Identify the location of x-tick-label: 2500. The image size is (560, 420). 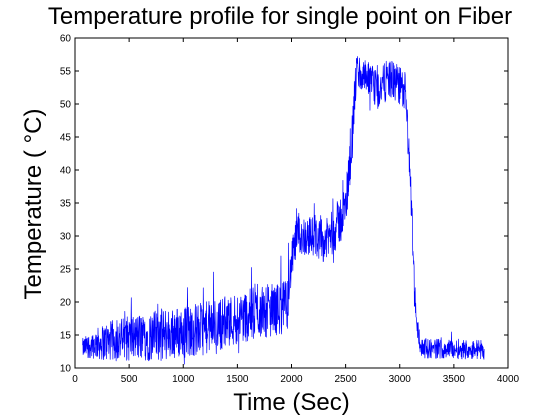
(346, 379).